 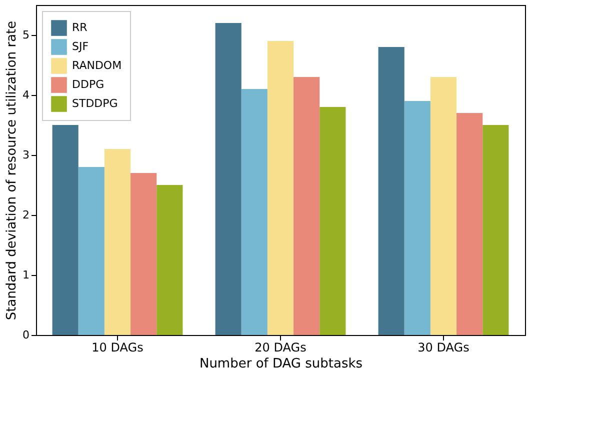 What do you see at coordinates (26, 95) in the screenshot?
I see `y-tick-label: 4` at bounding box center [26, 95].